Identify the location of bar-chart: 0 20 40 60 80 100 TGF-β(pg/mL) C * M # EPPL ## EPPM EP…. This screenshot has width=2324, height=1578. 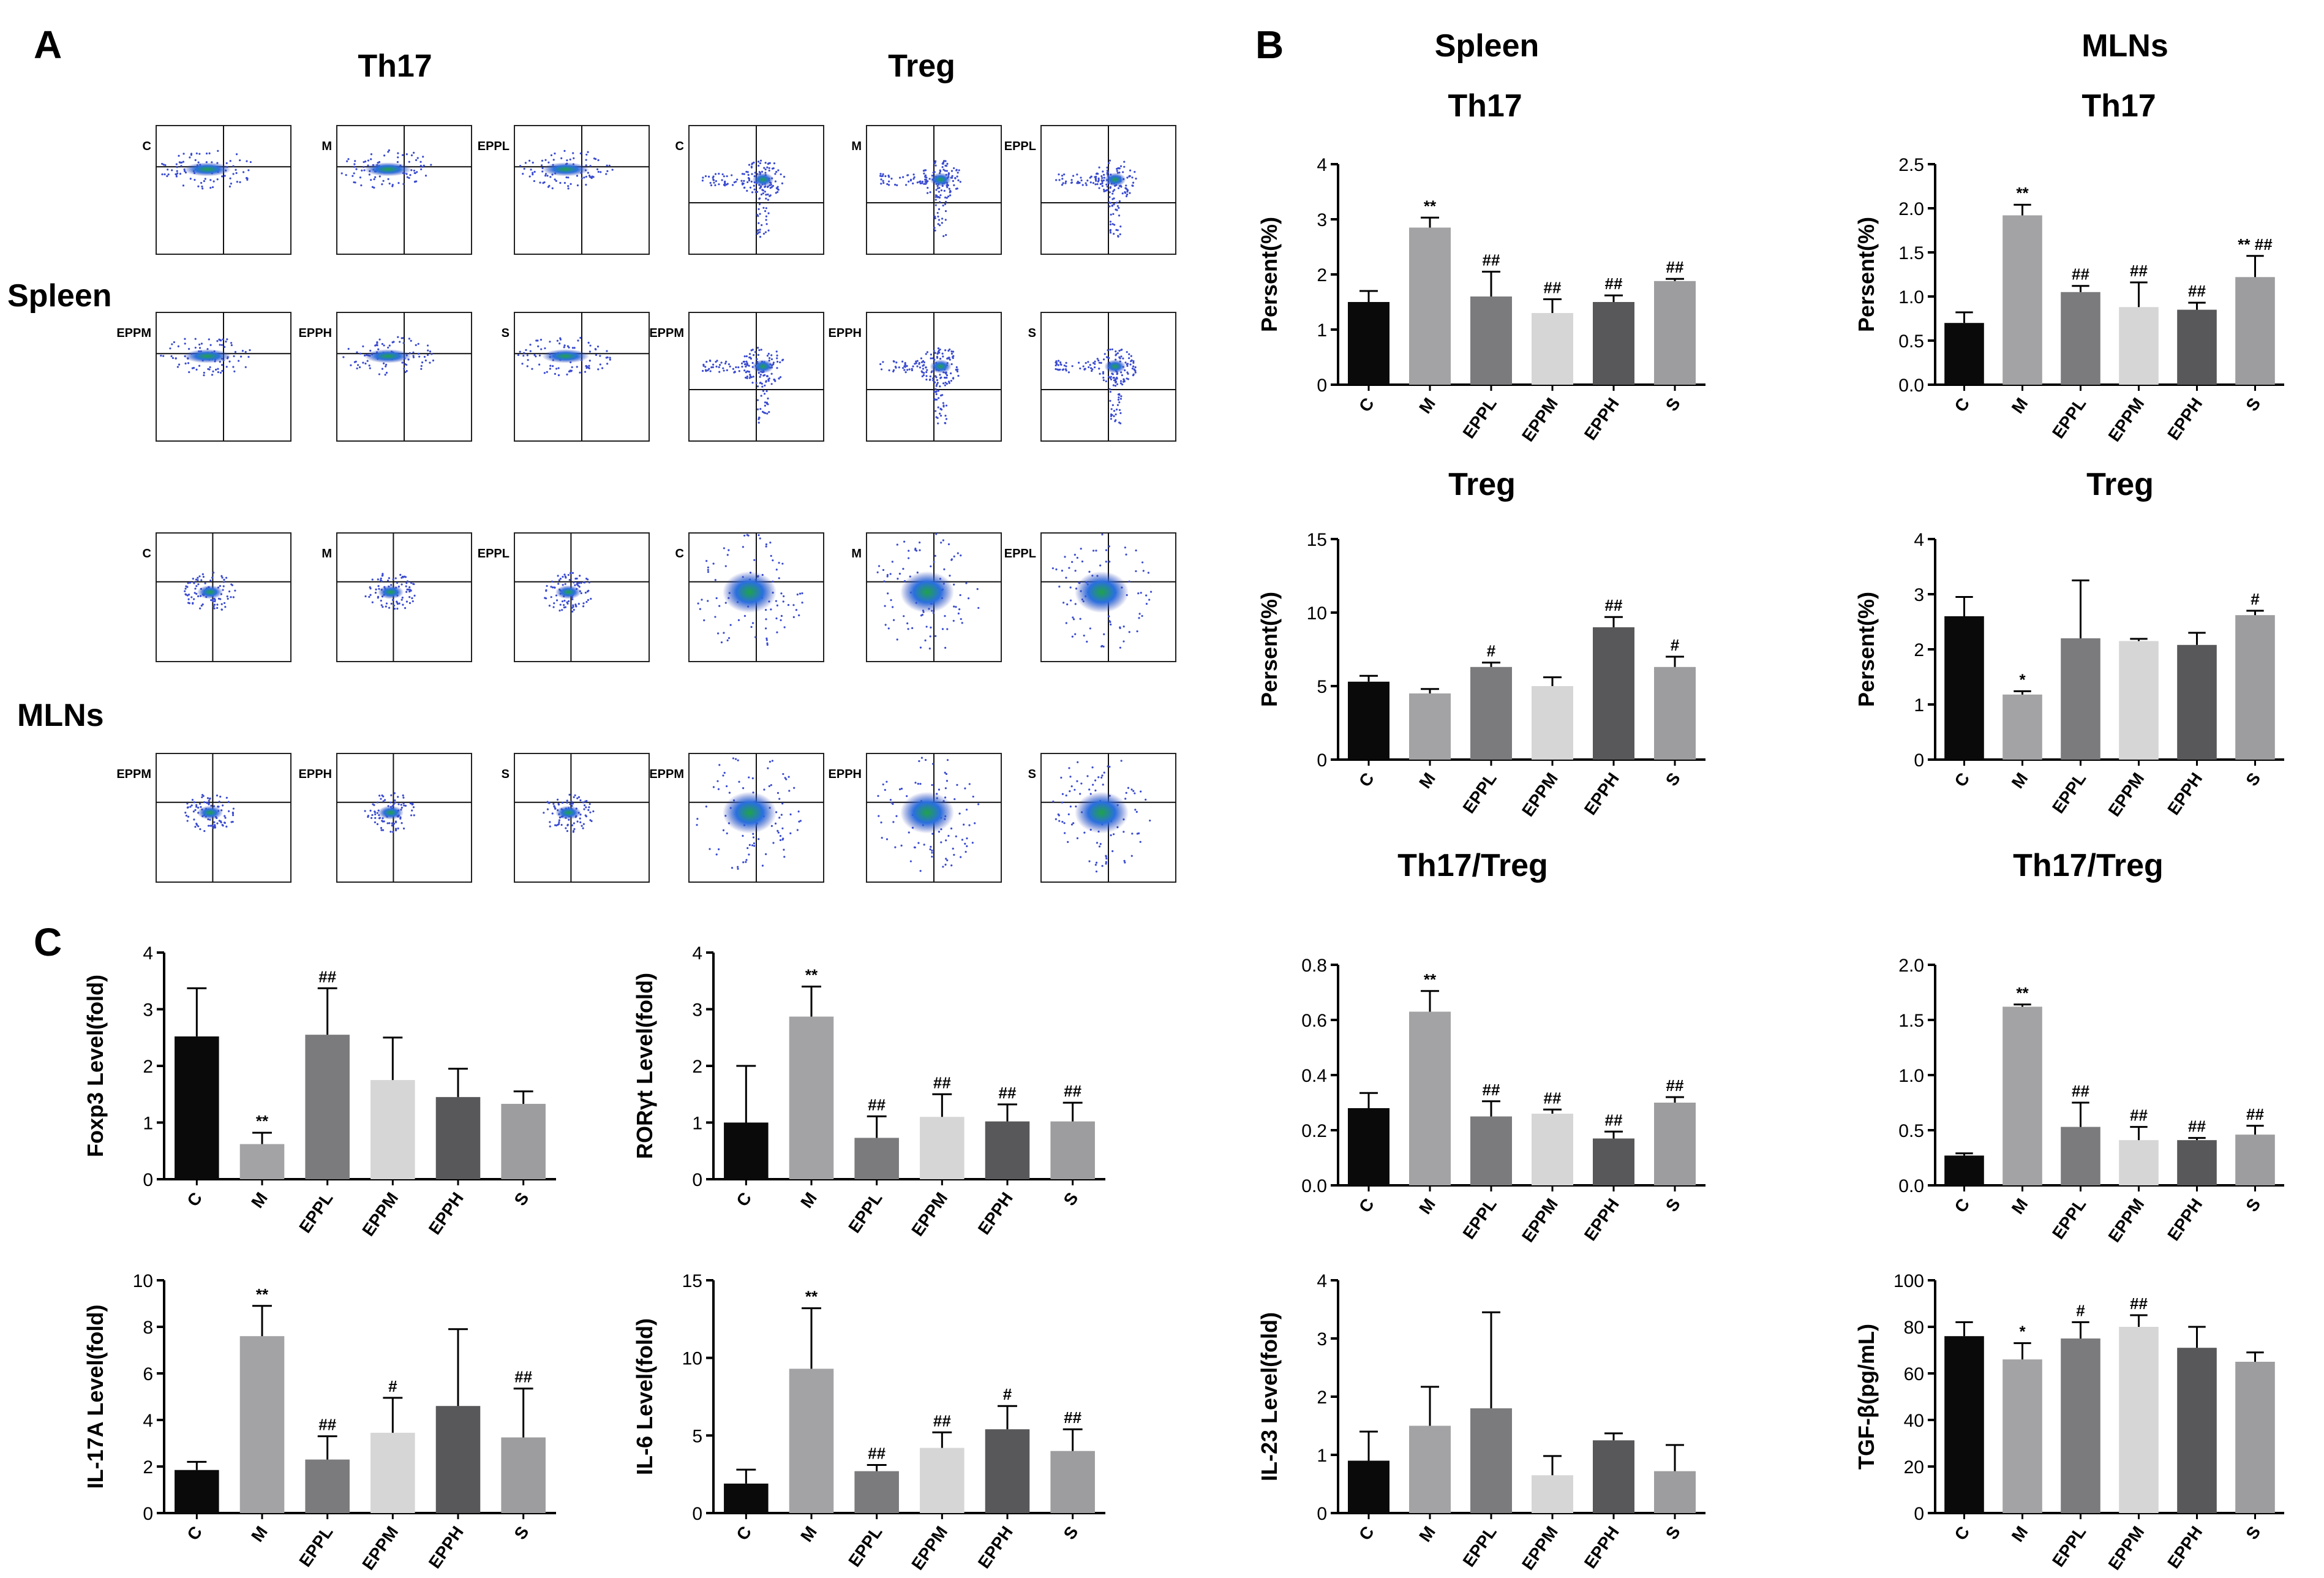
(2069, 1422).